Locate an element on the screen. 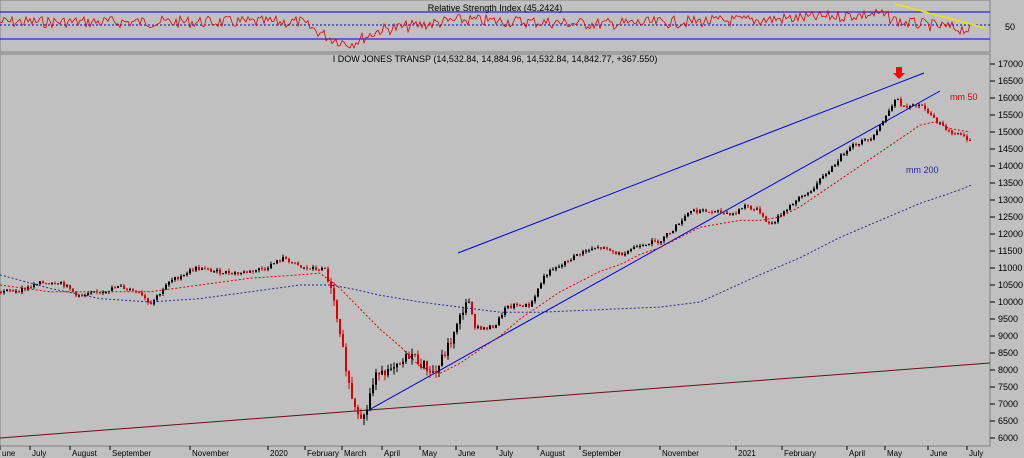 This screenshot has width=1024, height=458. annotations: mm 50 mm 200 is located at coordinates (935, 121).